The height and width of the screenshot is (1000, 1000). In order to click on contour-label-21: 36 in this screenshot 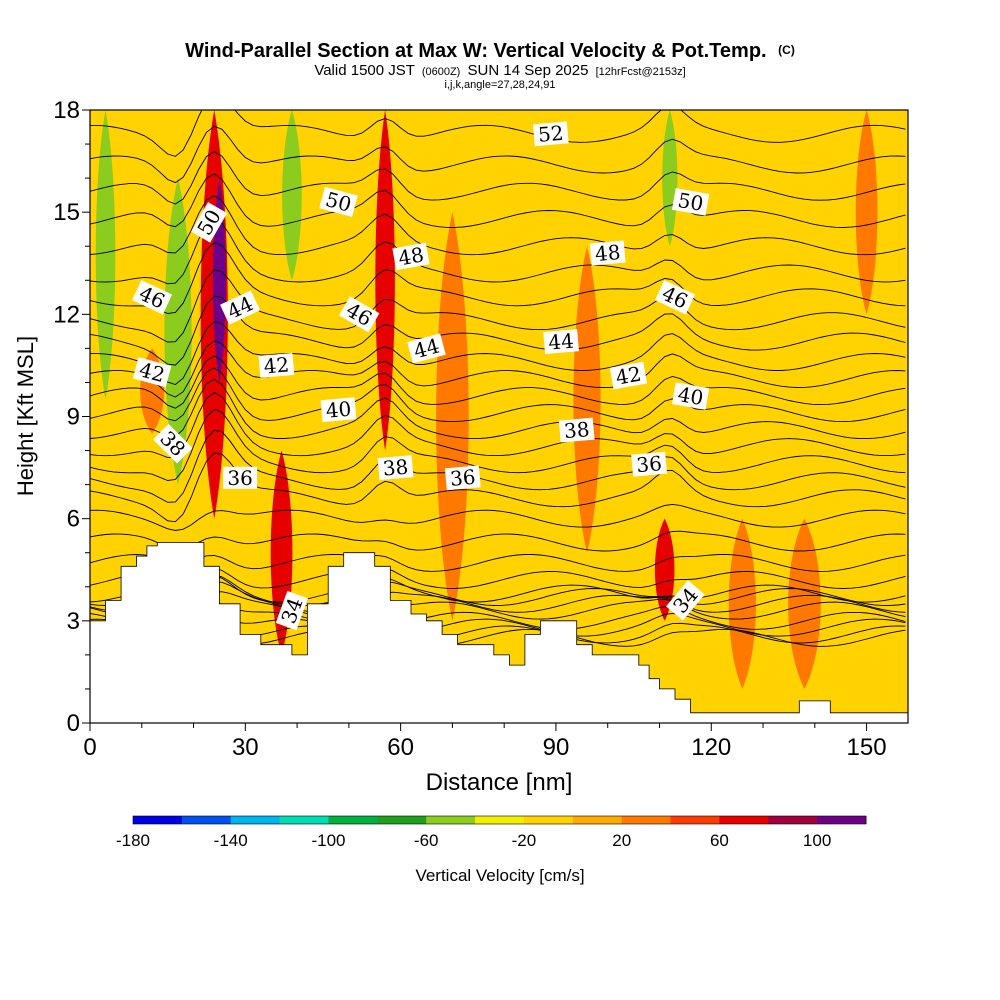, I will do `click(462, 478)`.